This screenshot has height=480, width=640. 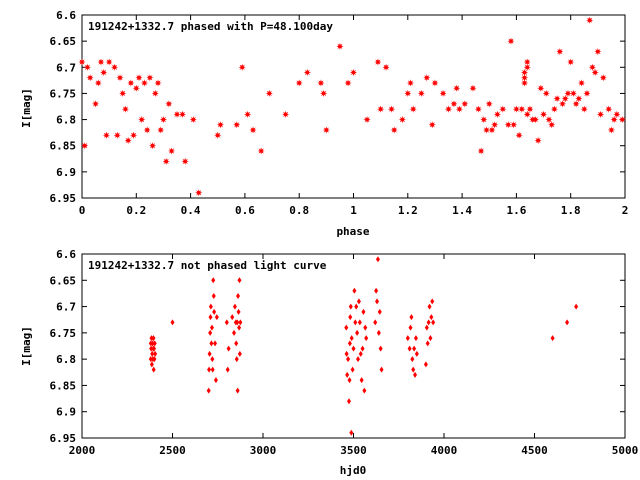 What do you see at coordinates (66, 307) in the screenshot?
I see `y-tick-label: 6.7` at bounding box center [66, 307].